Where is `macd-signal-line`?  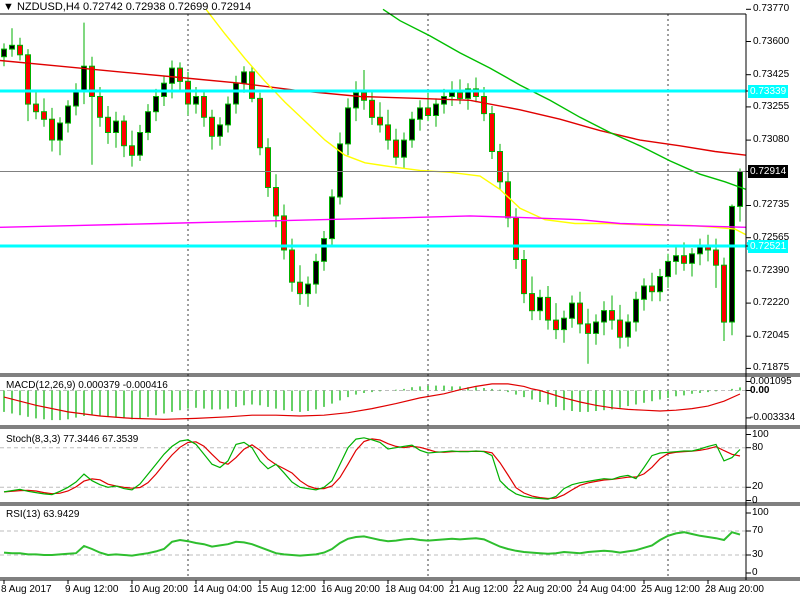
macd-signal-line is located at coordinates (372, 401).